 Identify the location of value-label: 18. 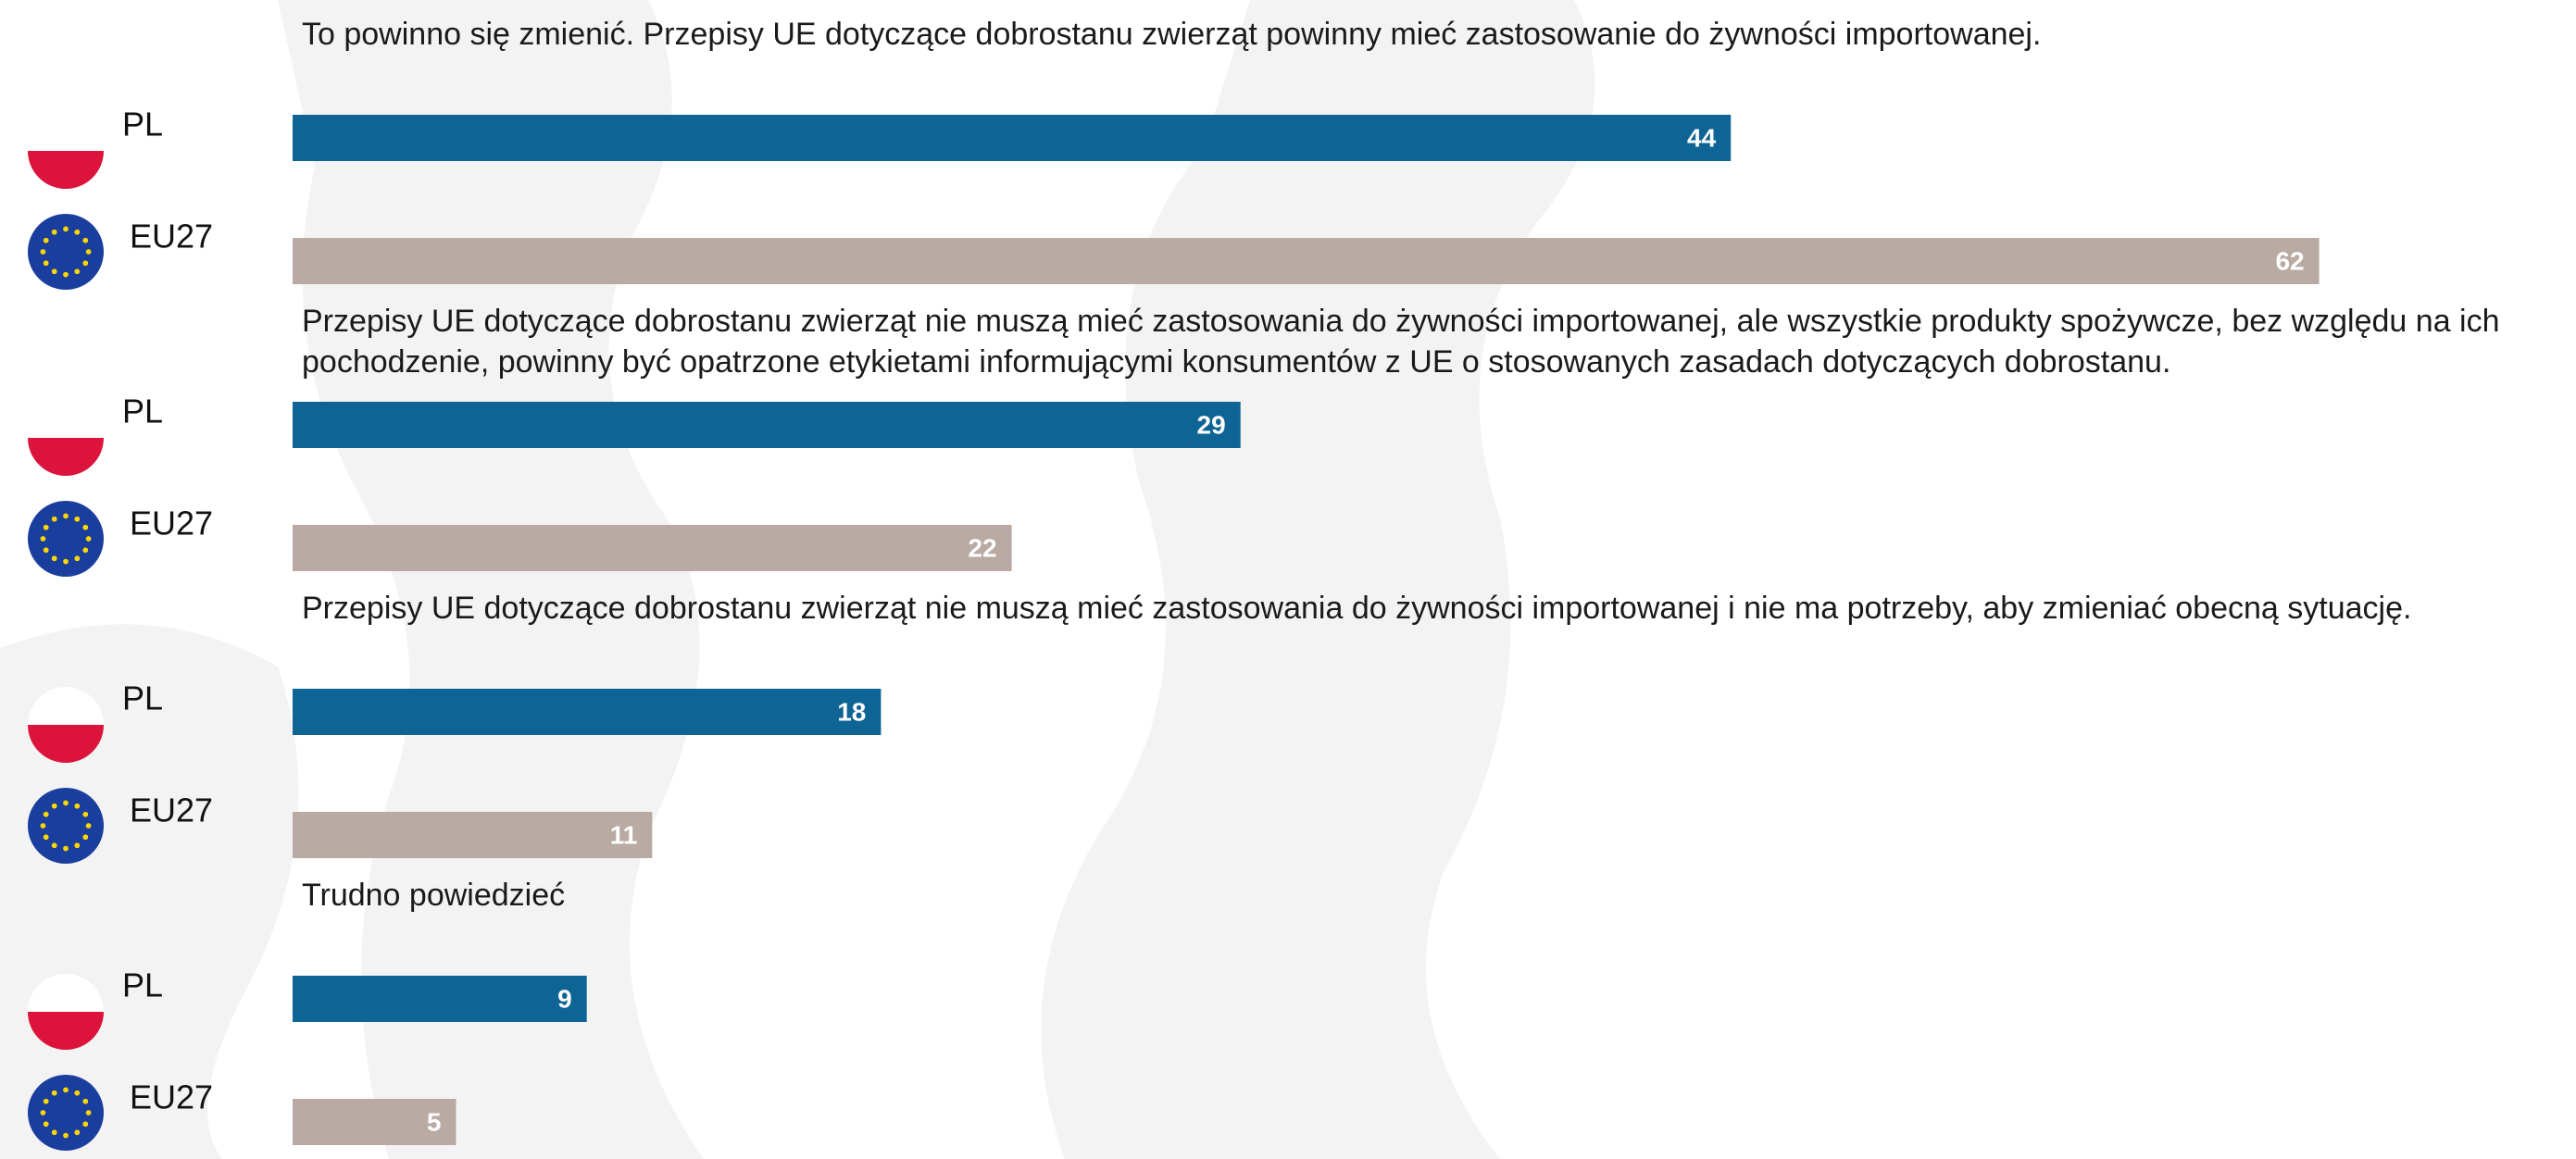
(851, 711).